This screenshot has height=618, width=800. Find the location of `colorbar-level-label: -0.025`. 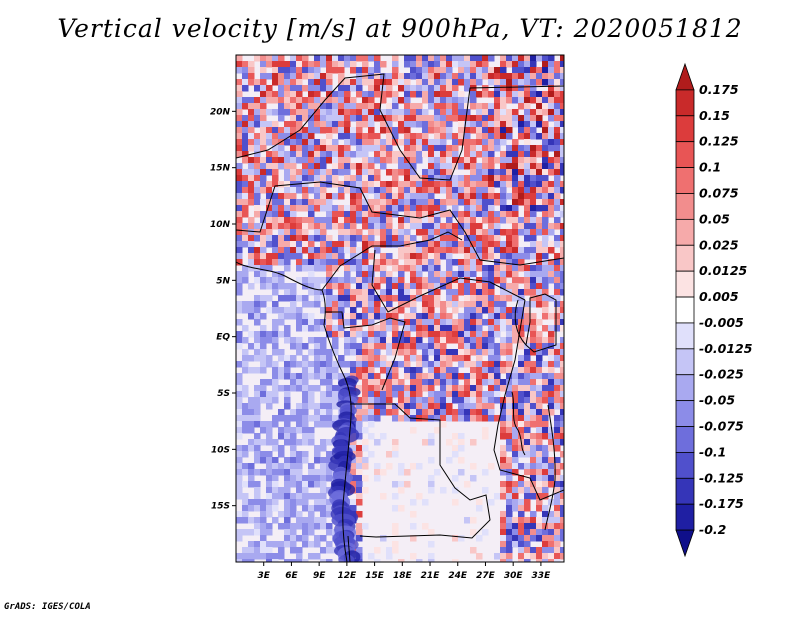

colorbar-level-label: -0.025 is located at coordinates (721, 374).